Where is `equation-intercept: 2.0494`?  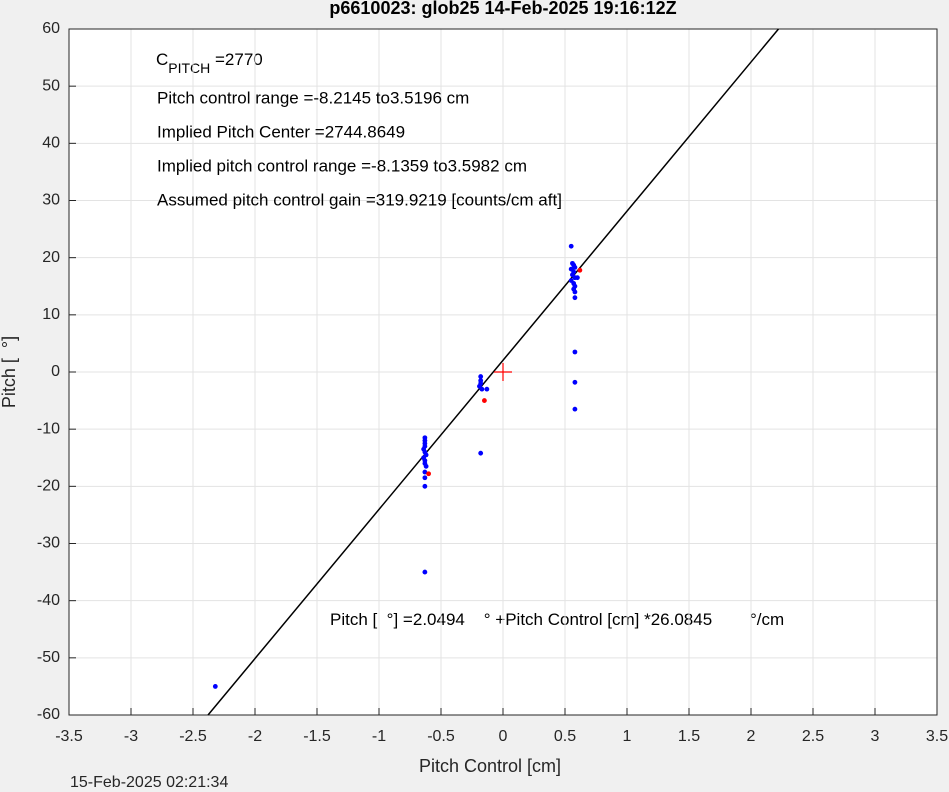
equation-intercept: 2.0494 is located at coordinates (439, 619).